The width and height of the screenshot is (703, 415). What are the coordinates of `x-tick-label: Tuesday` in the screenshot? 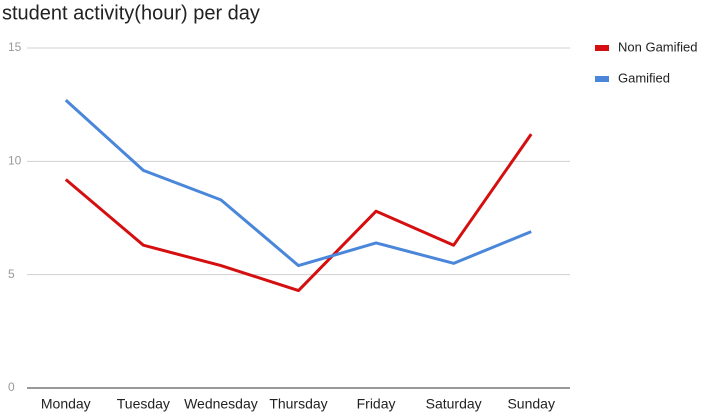 It's located at (143, 404).